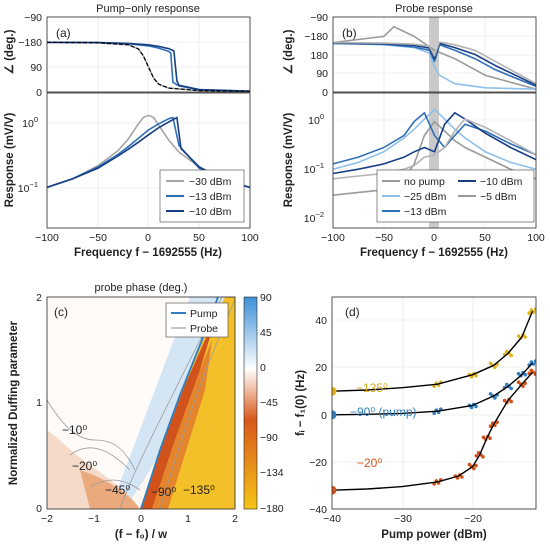 This screenshot has width=550, height=552. I want to click on panel-b-amp-band, so click(434, 160).